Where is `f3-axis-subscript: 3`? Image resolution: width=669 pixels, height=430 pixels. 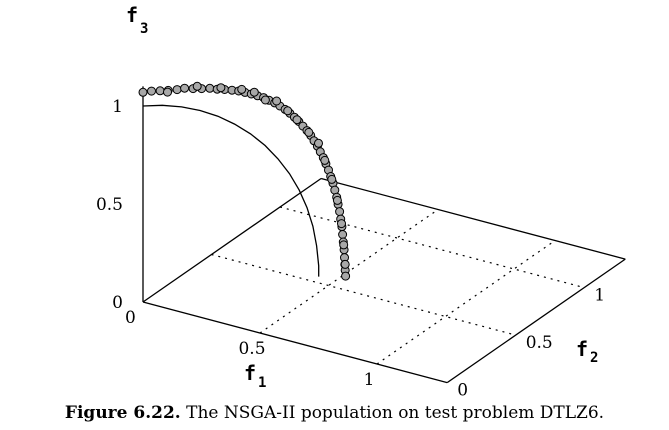 f3-axis-subscript: 3 is located at coordinates (144, 29).